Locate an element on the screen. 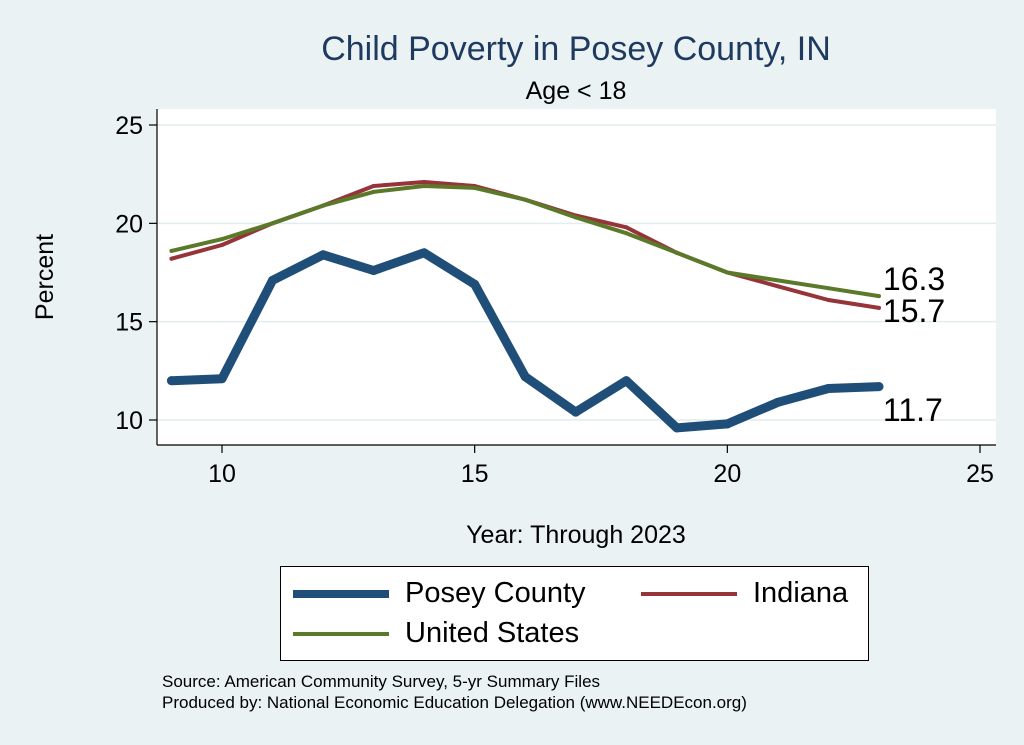  chart-subtitle: Age < 18 is located at coordinates (576, 91).